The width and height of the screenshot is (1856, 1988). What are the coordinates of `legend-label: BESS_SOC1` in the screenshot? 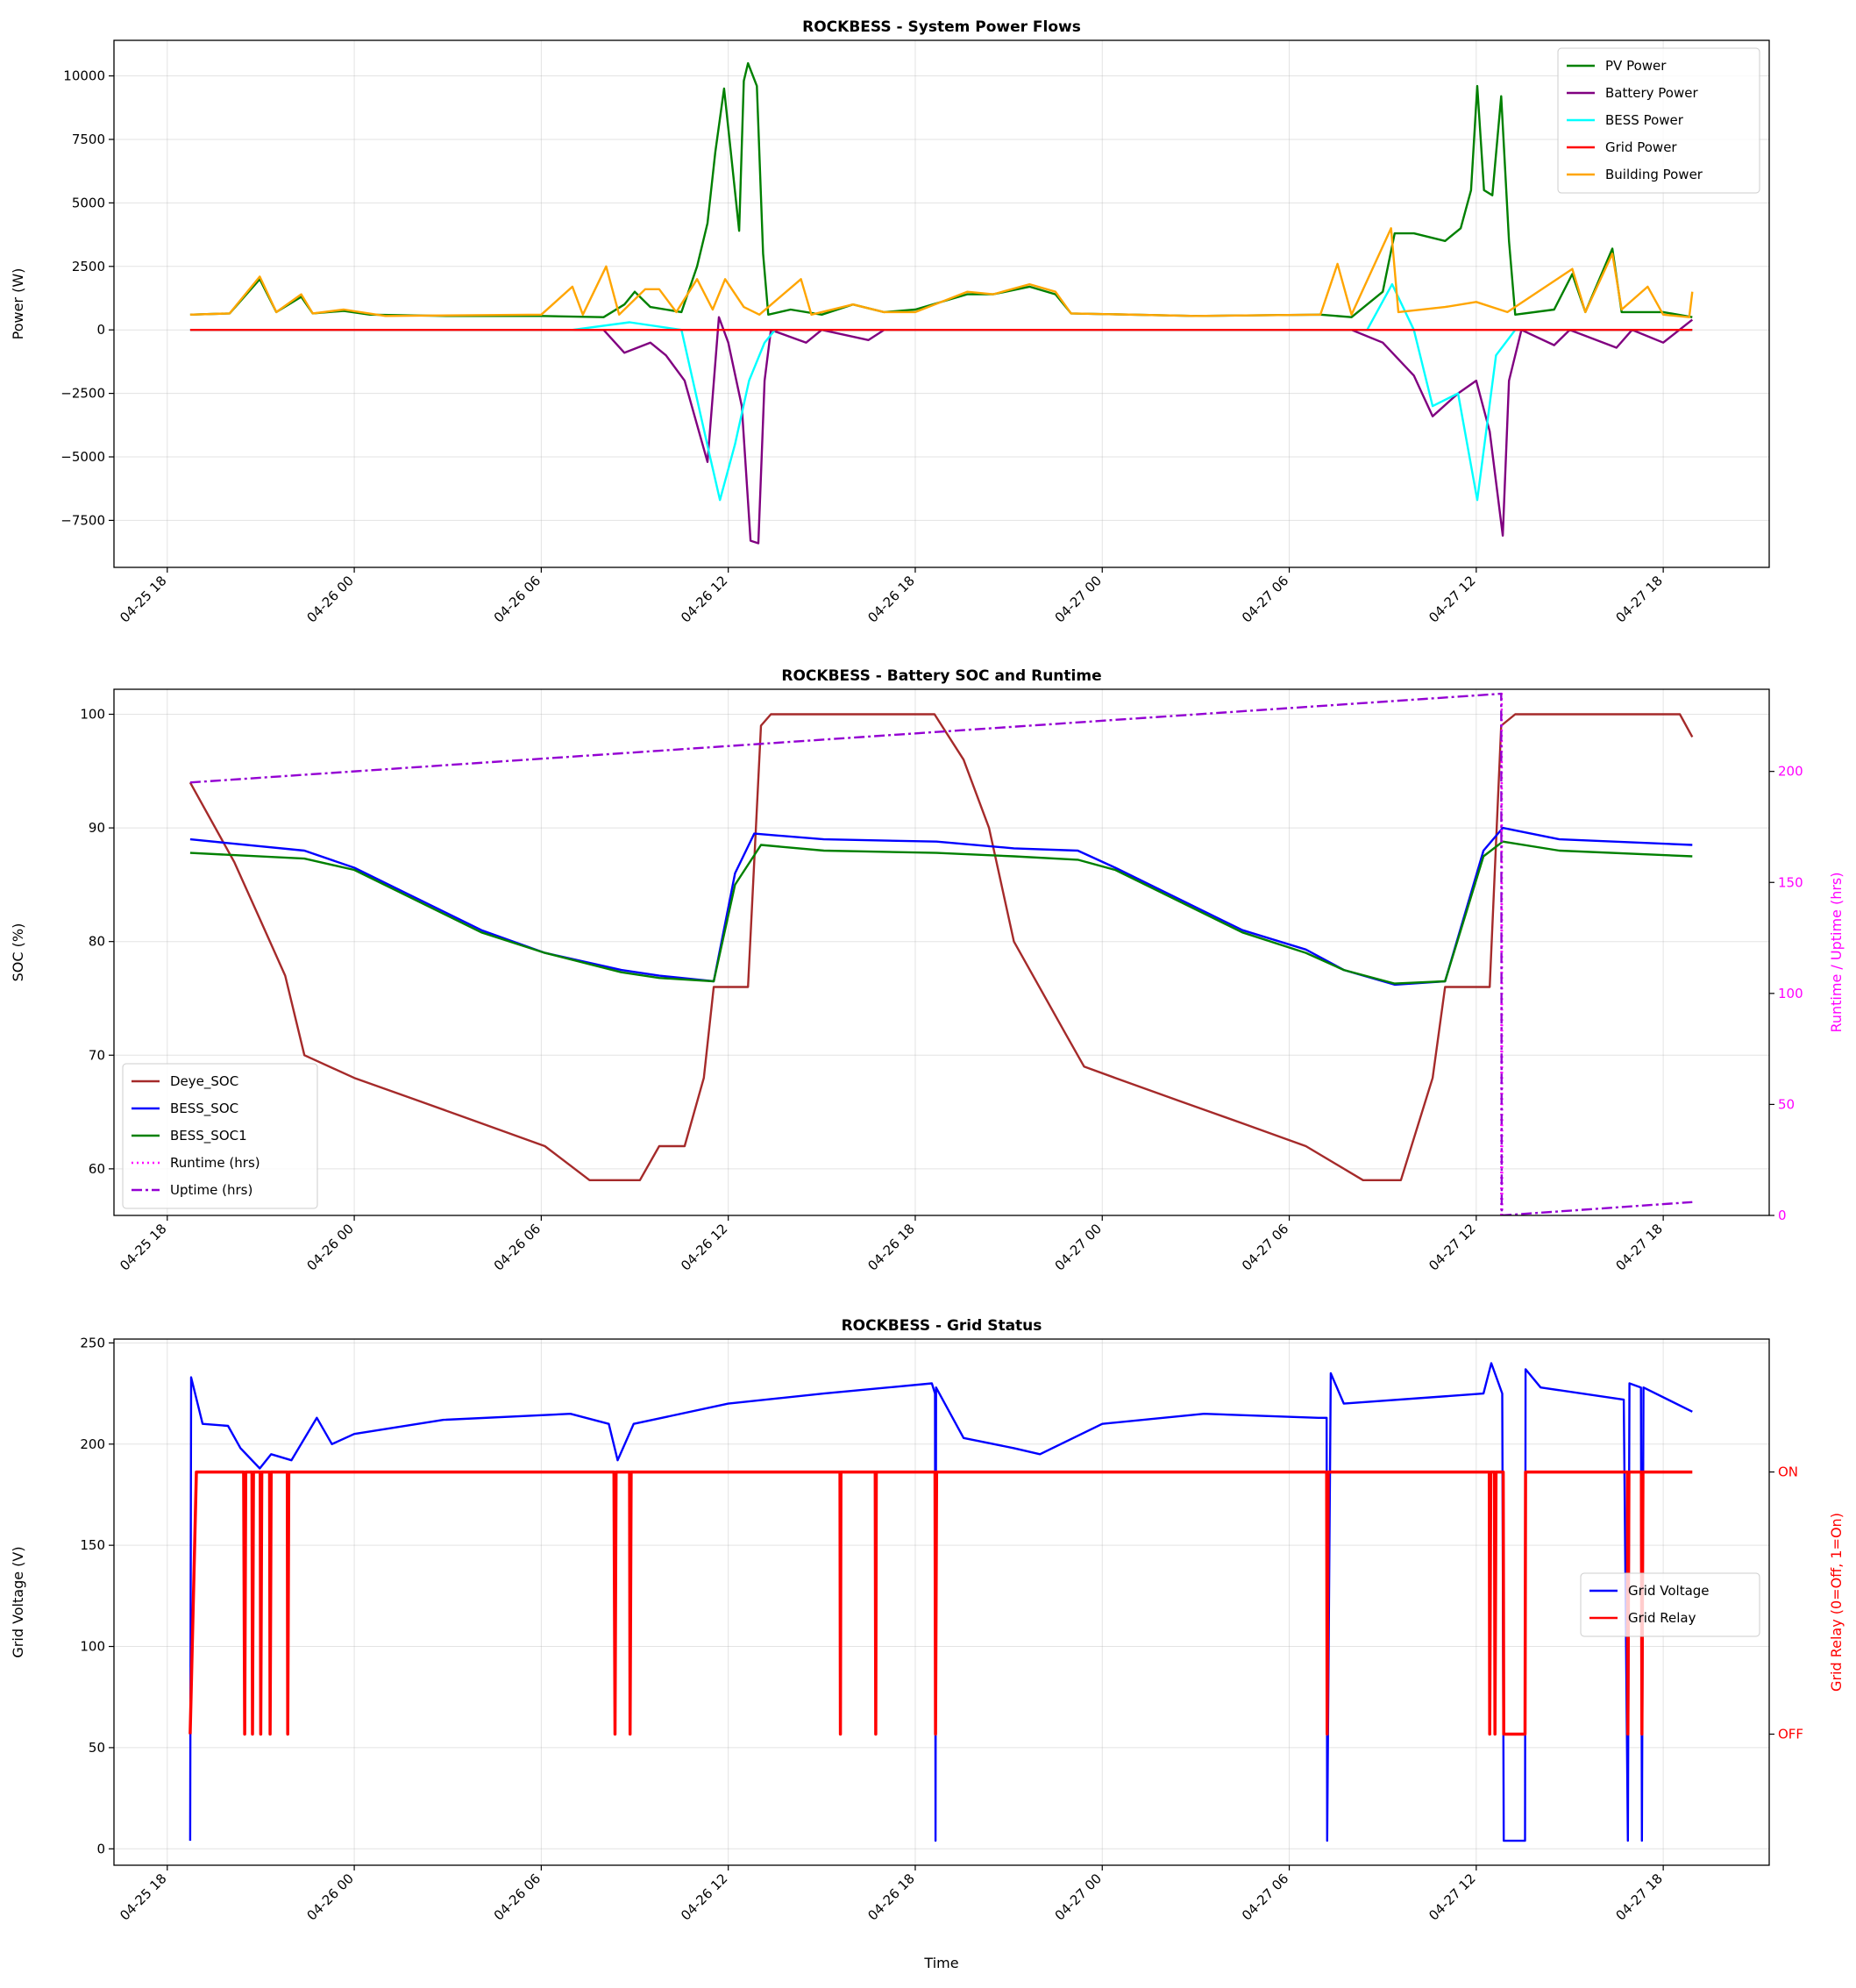 It's located at (208, 1136).